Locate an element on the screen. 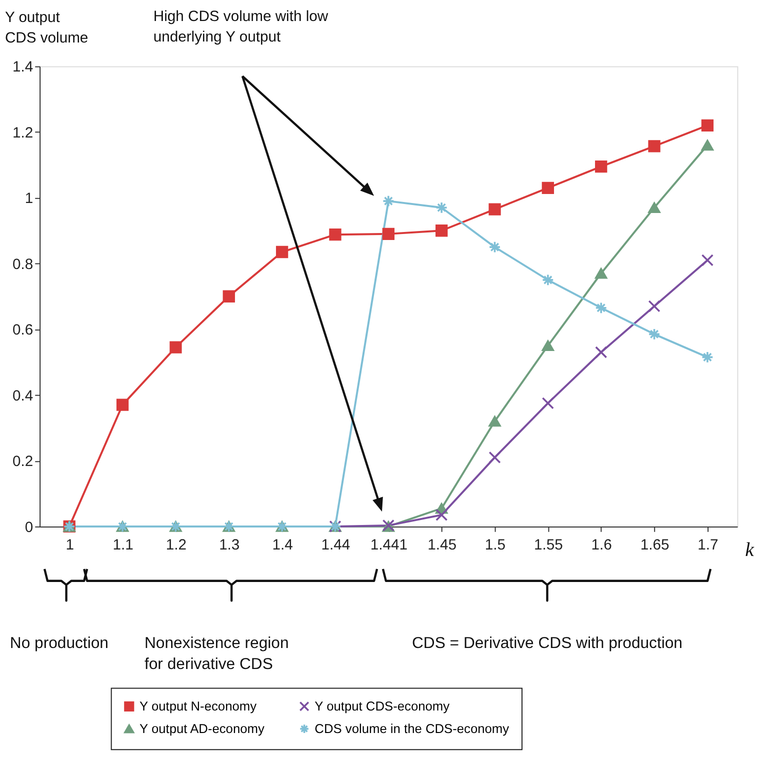 The image size is (759, 771). legend-label: Y output N-economy is located at coordinates (199, 706).